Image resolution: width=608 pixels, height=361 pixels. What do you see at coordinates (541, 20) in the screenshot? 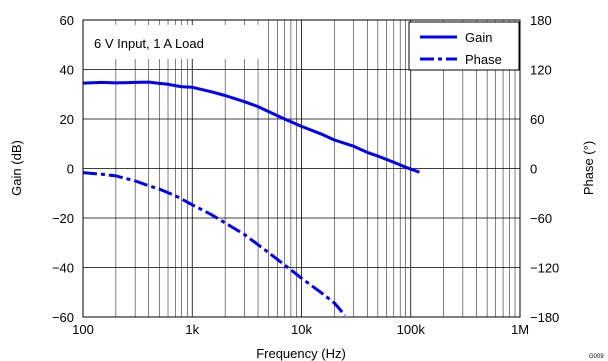
I see `y2-tick-label: 180` at bounding box center [541, 20].